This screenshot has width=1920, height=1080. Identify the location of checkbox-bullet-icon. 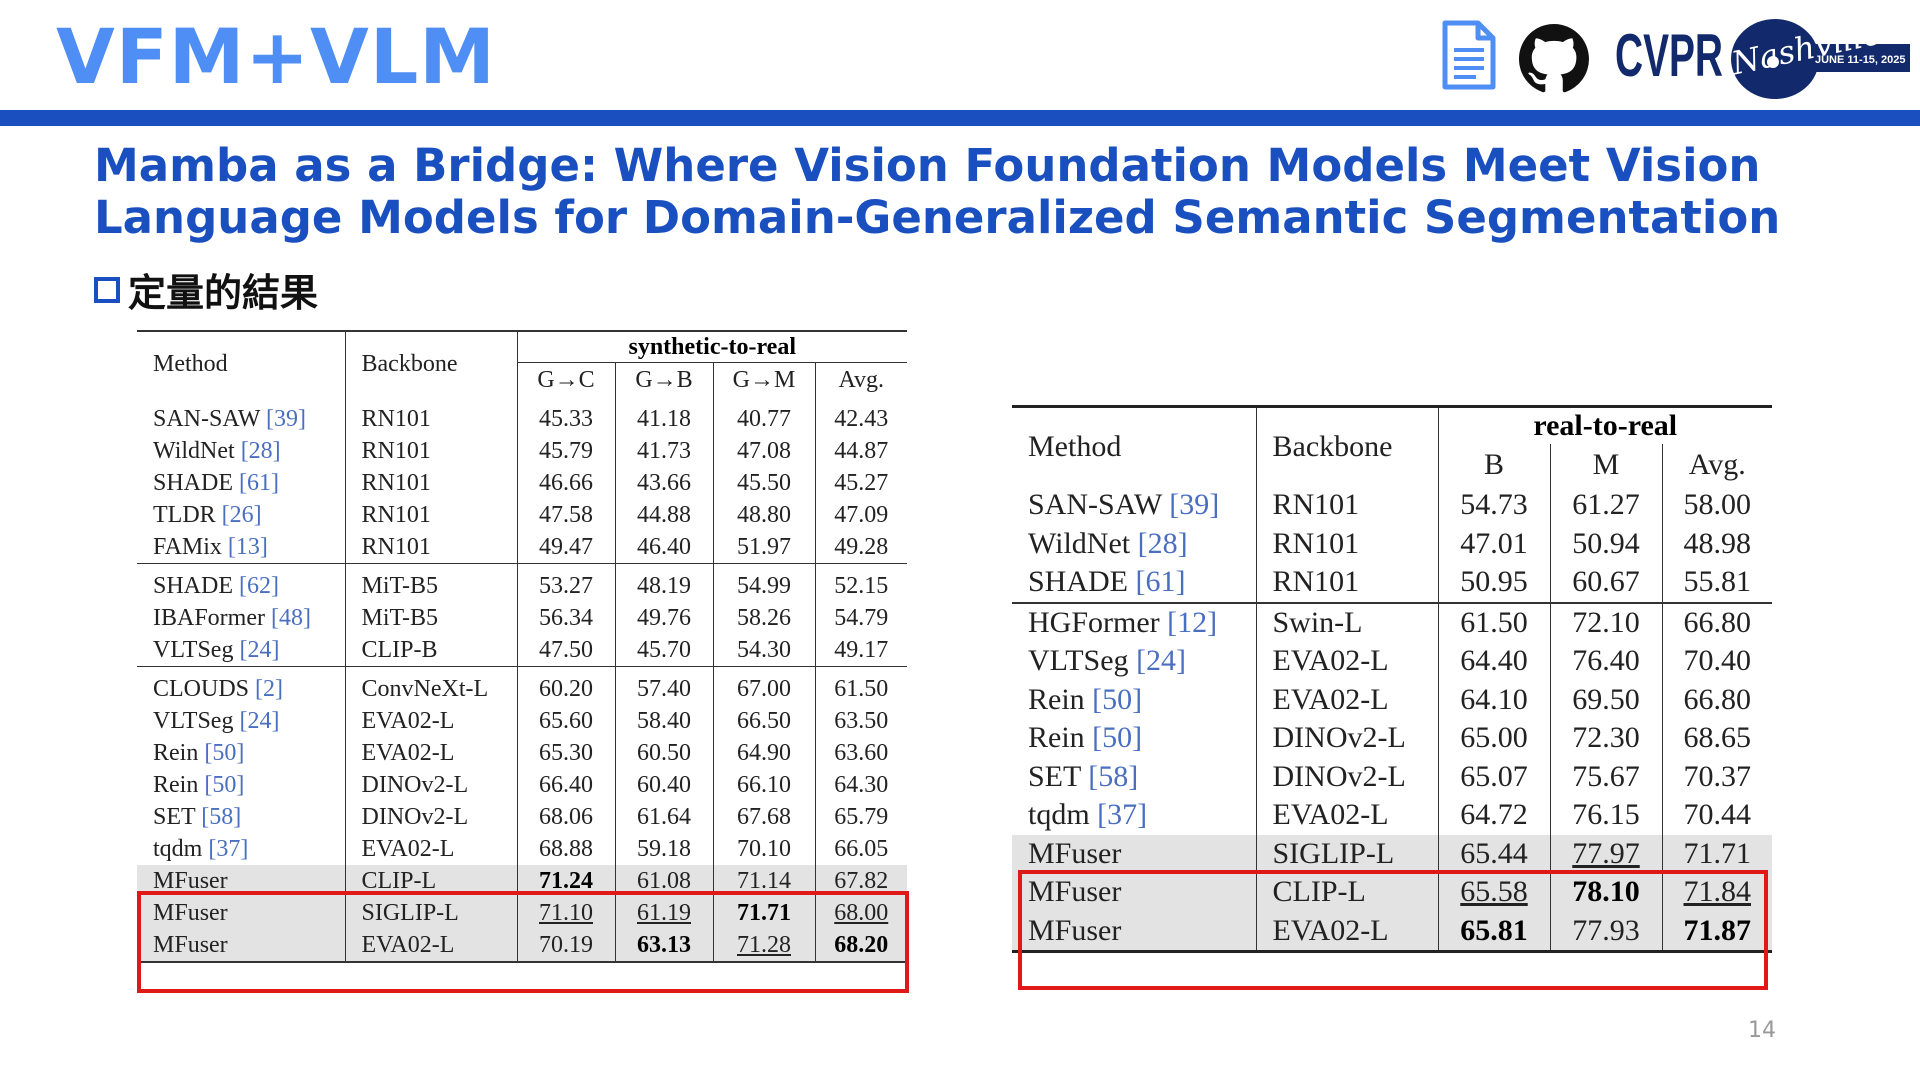
(107, 289).